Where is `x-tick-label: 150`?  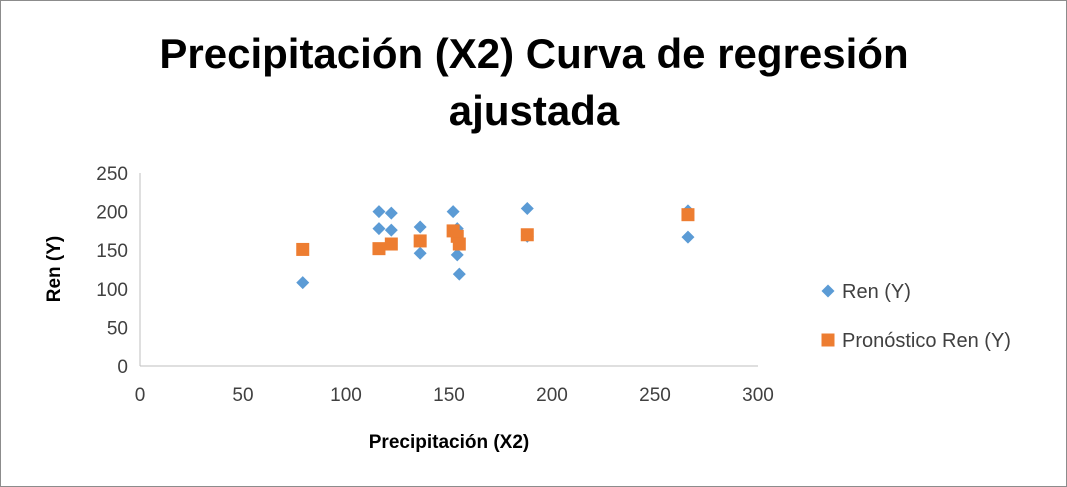 x-tick-label: 150 is located at coordinates (449, 395).